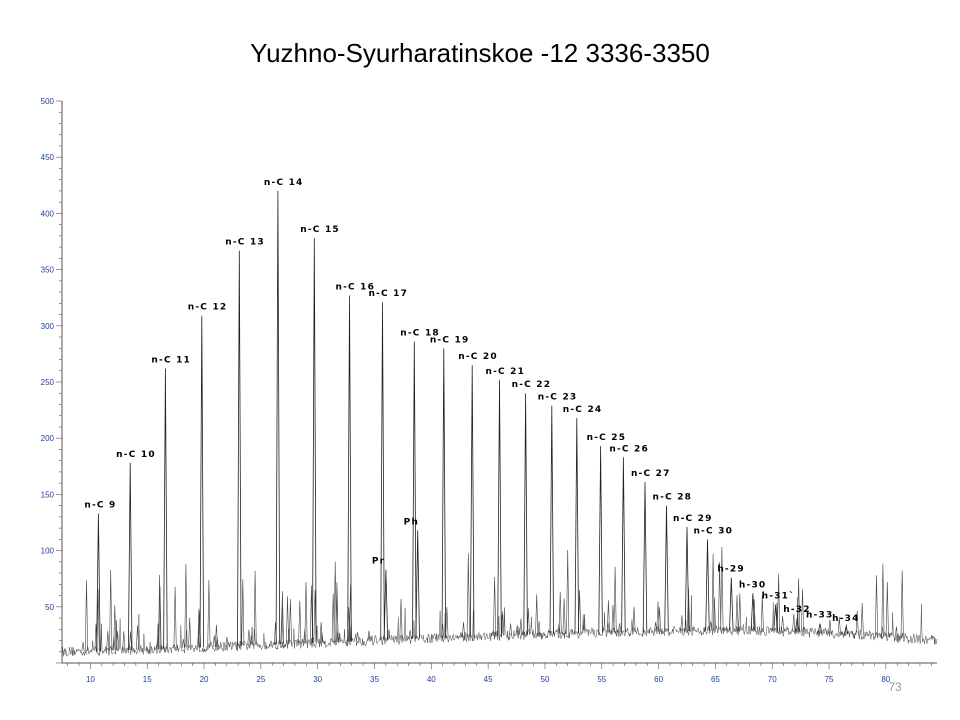 Image resolution: width=960 pixels, height=720 pixels. I want to click on x-tick-label: 40, so click(431, 679).